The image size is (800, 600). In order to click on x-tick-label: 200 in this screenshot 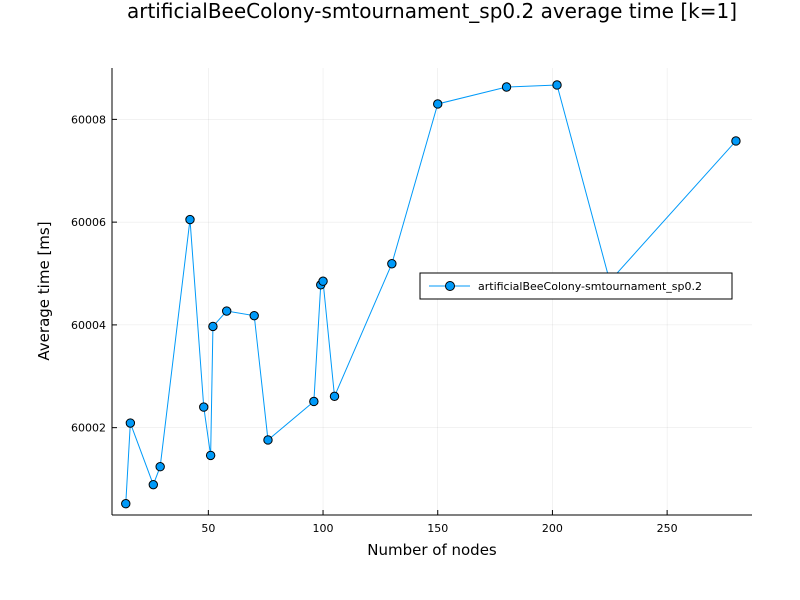, I will do `click(552, 528)`.